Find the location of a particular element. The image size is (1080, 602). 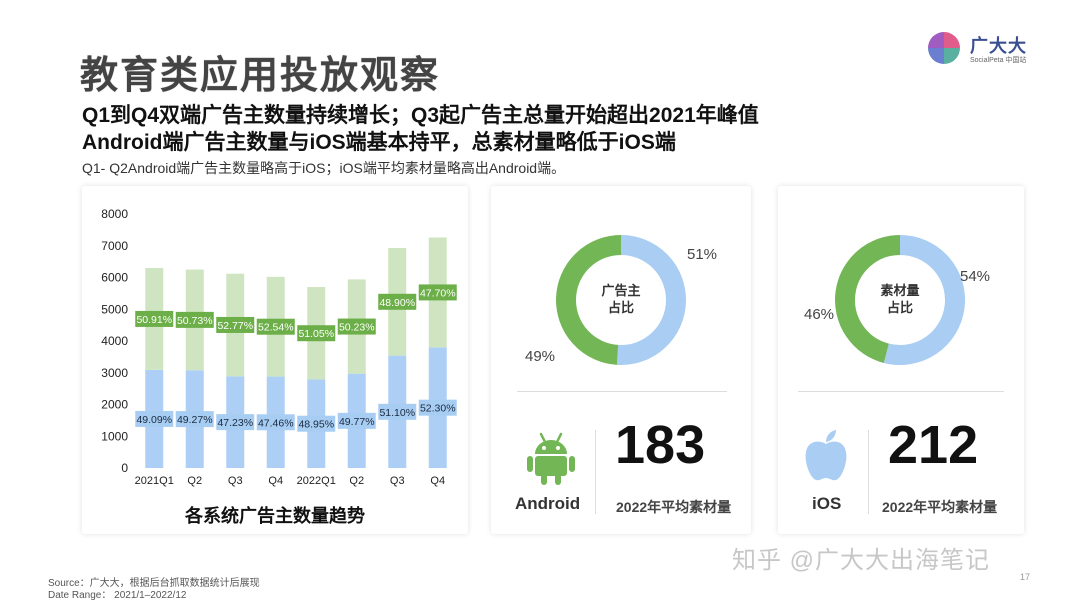

data-label: 49.27% is located at coordinates (195, 420).